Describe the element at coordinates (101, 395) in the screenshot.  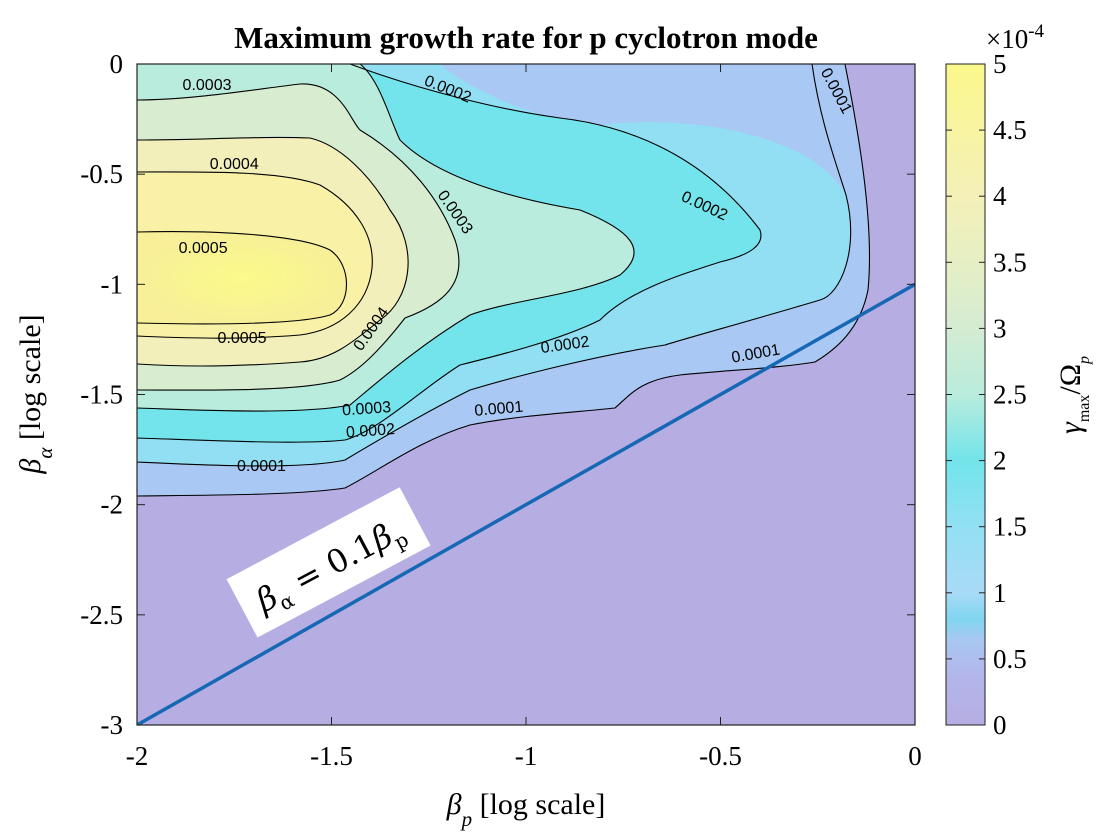
I see `y-tick-label: -1.5` at that location.